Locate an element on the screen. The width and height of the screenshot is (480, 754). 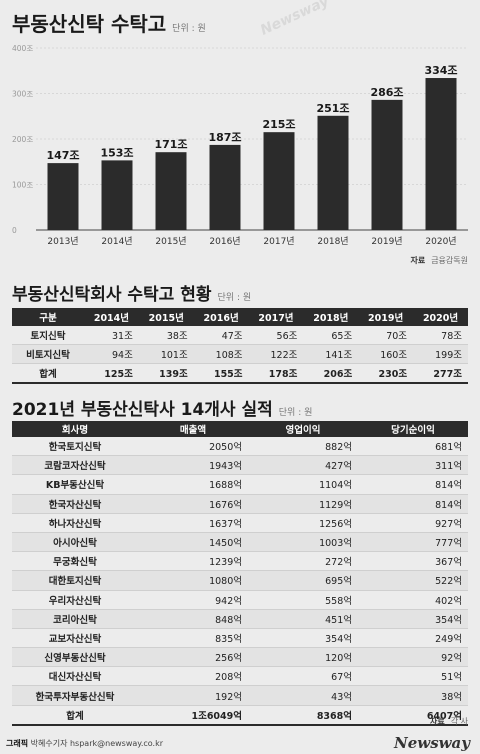
table2-row-header: 무궁화신탁 is located at coordinates (75, 561).